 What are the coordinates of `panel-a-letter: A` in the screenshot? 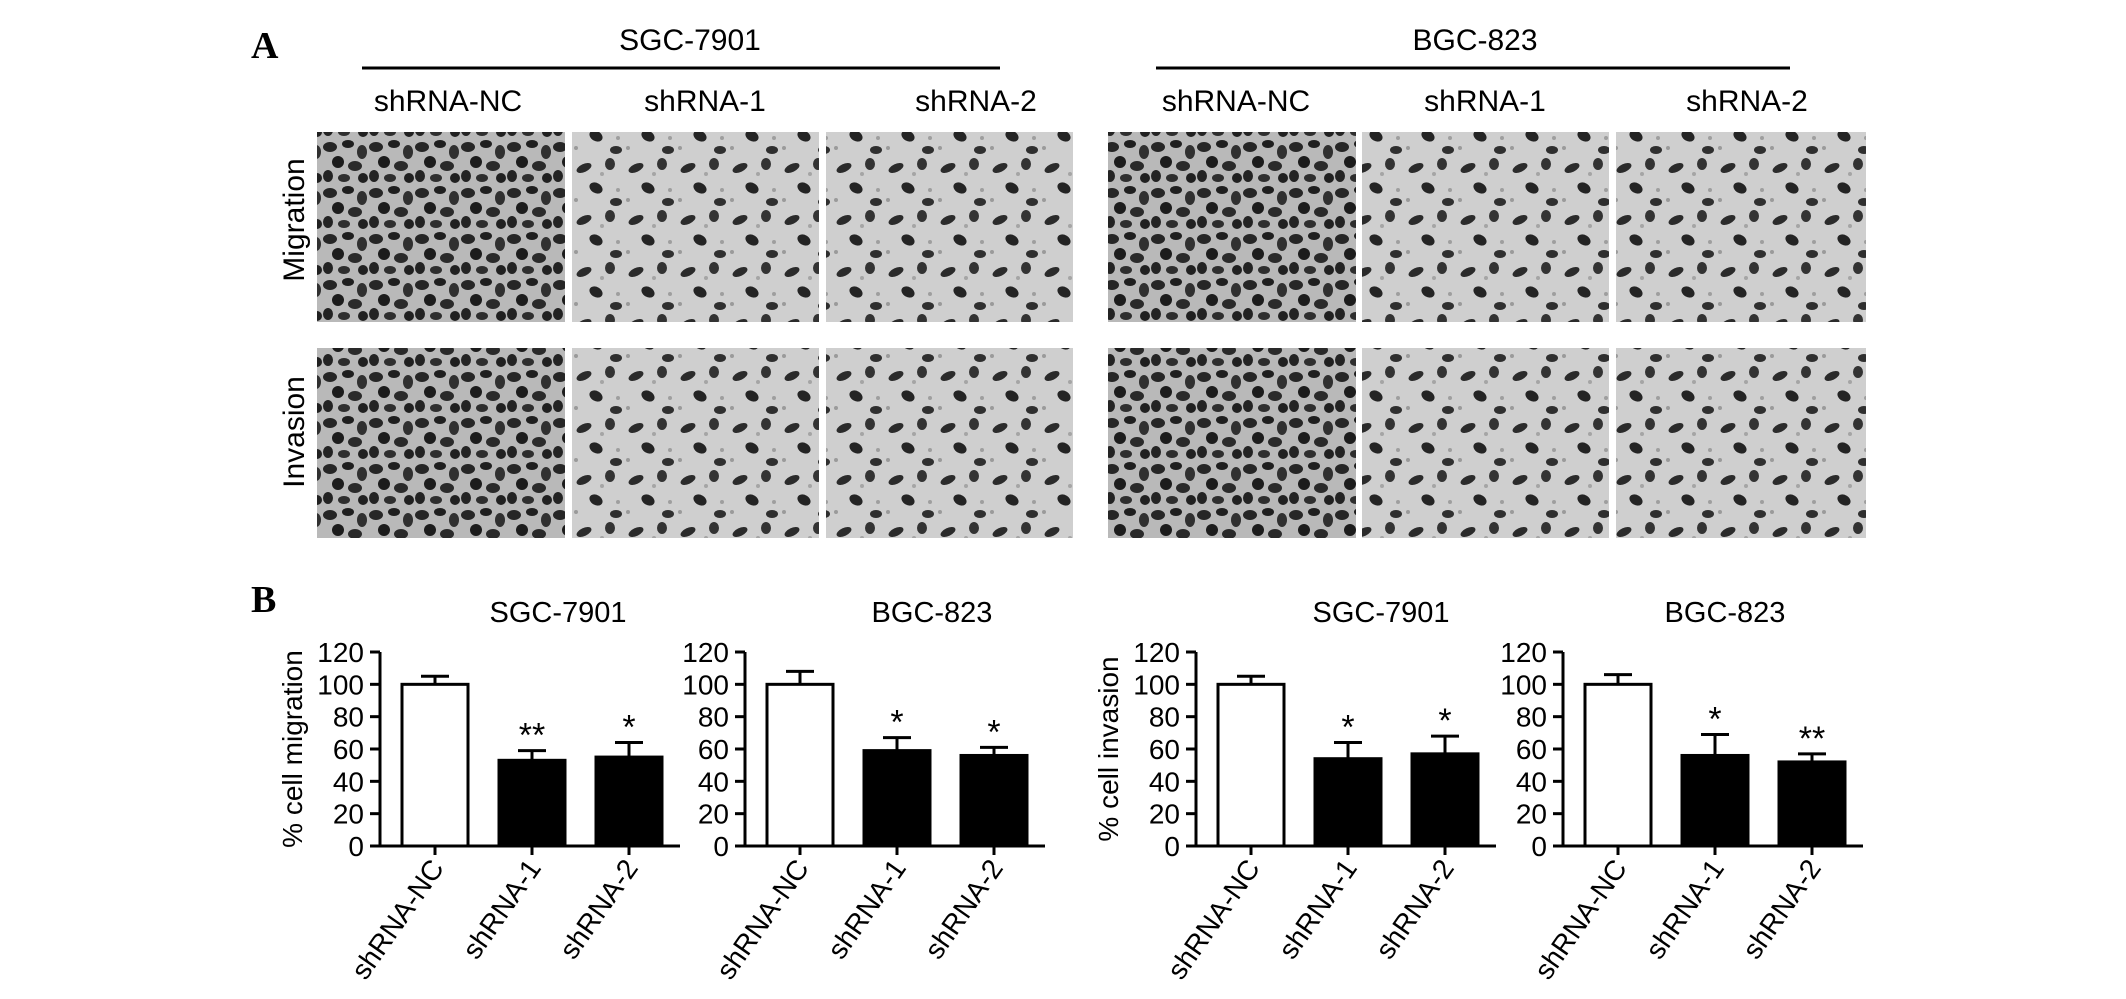 It's located at (265, 46).